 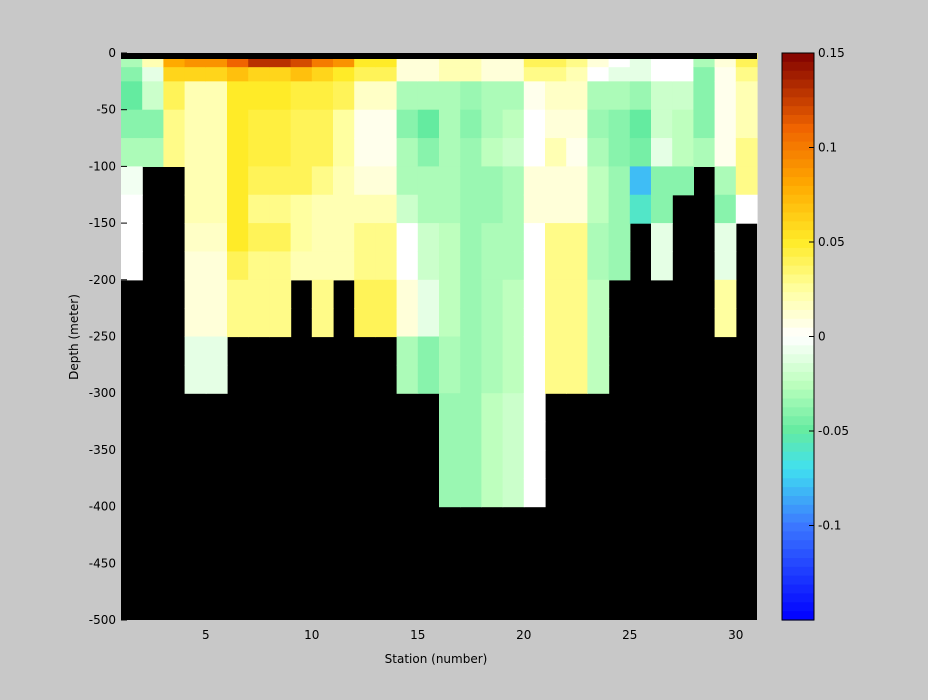 What do you see at coordinates (436, 659) in the screenshot?
I see `x-axis-label: Station (number)` at bounding box center [436, 659].